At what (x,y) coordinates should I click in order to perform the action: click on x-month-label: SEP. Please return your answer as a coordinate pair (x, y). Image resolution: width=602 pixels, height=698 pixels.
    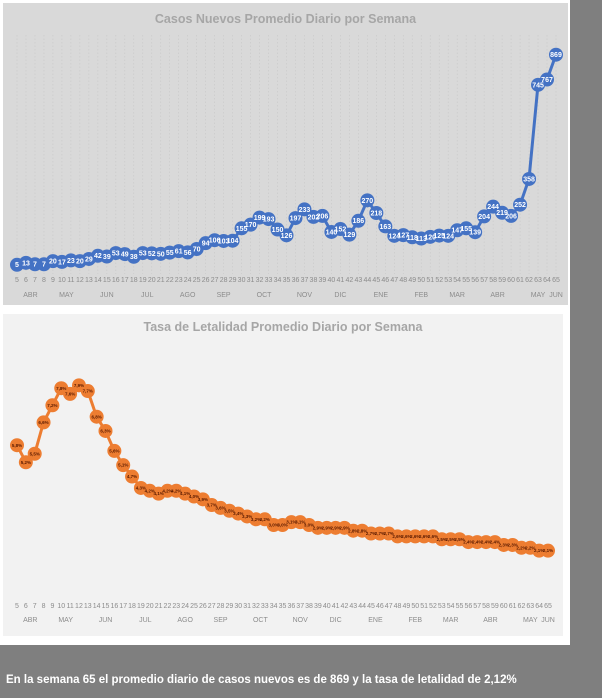
    Looking at the image, I should click on (221, 620).